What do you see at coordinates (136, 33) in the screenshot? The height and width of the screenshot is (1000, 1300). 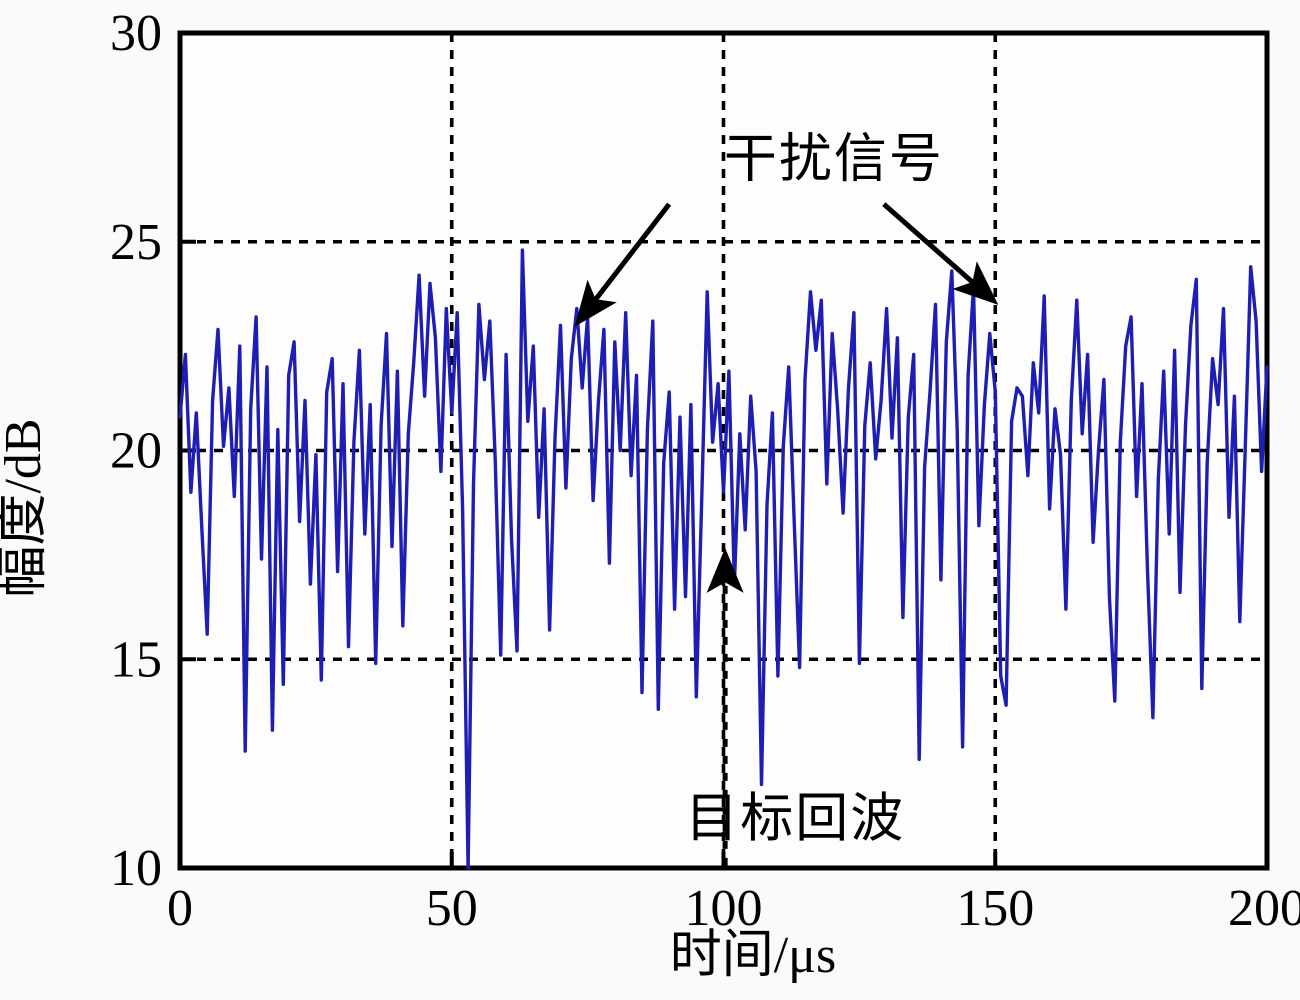 I see `y-tick-label: 30` at bounding box center [136, 33].